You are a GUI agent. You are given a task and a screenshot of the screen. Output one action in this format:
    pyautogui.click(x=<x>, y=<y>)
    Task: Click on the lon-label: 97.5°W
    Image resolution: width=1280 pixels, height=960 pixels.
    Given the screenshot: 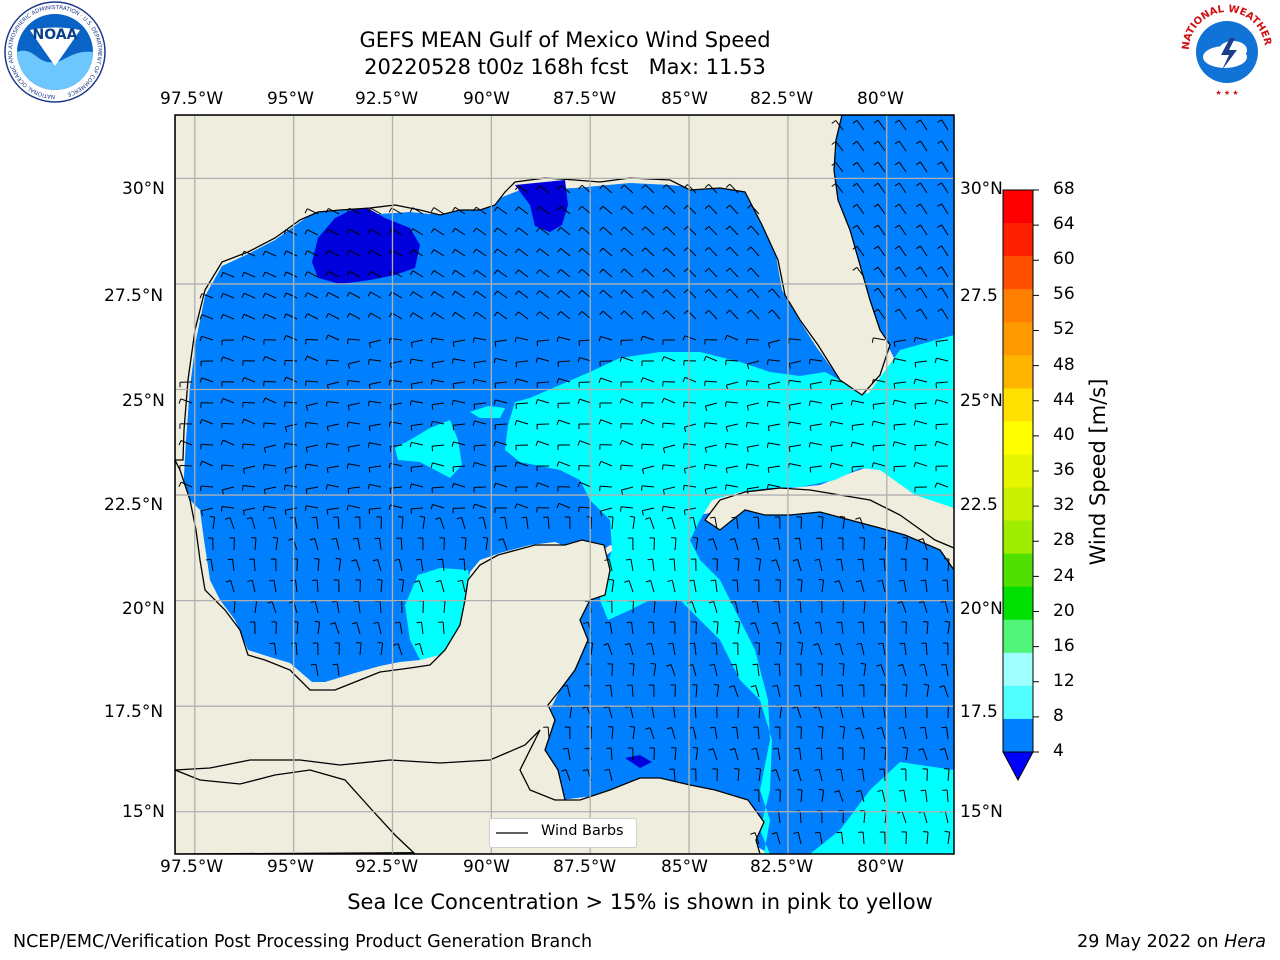 What is the action you would take?
    pyautogui.click(x=192, y=99)
    